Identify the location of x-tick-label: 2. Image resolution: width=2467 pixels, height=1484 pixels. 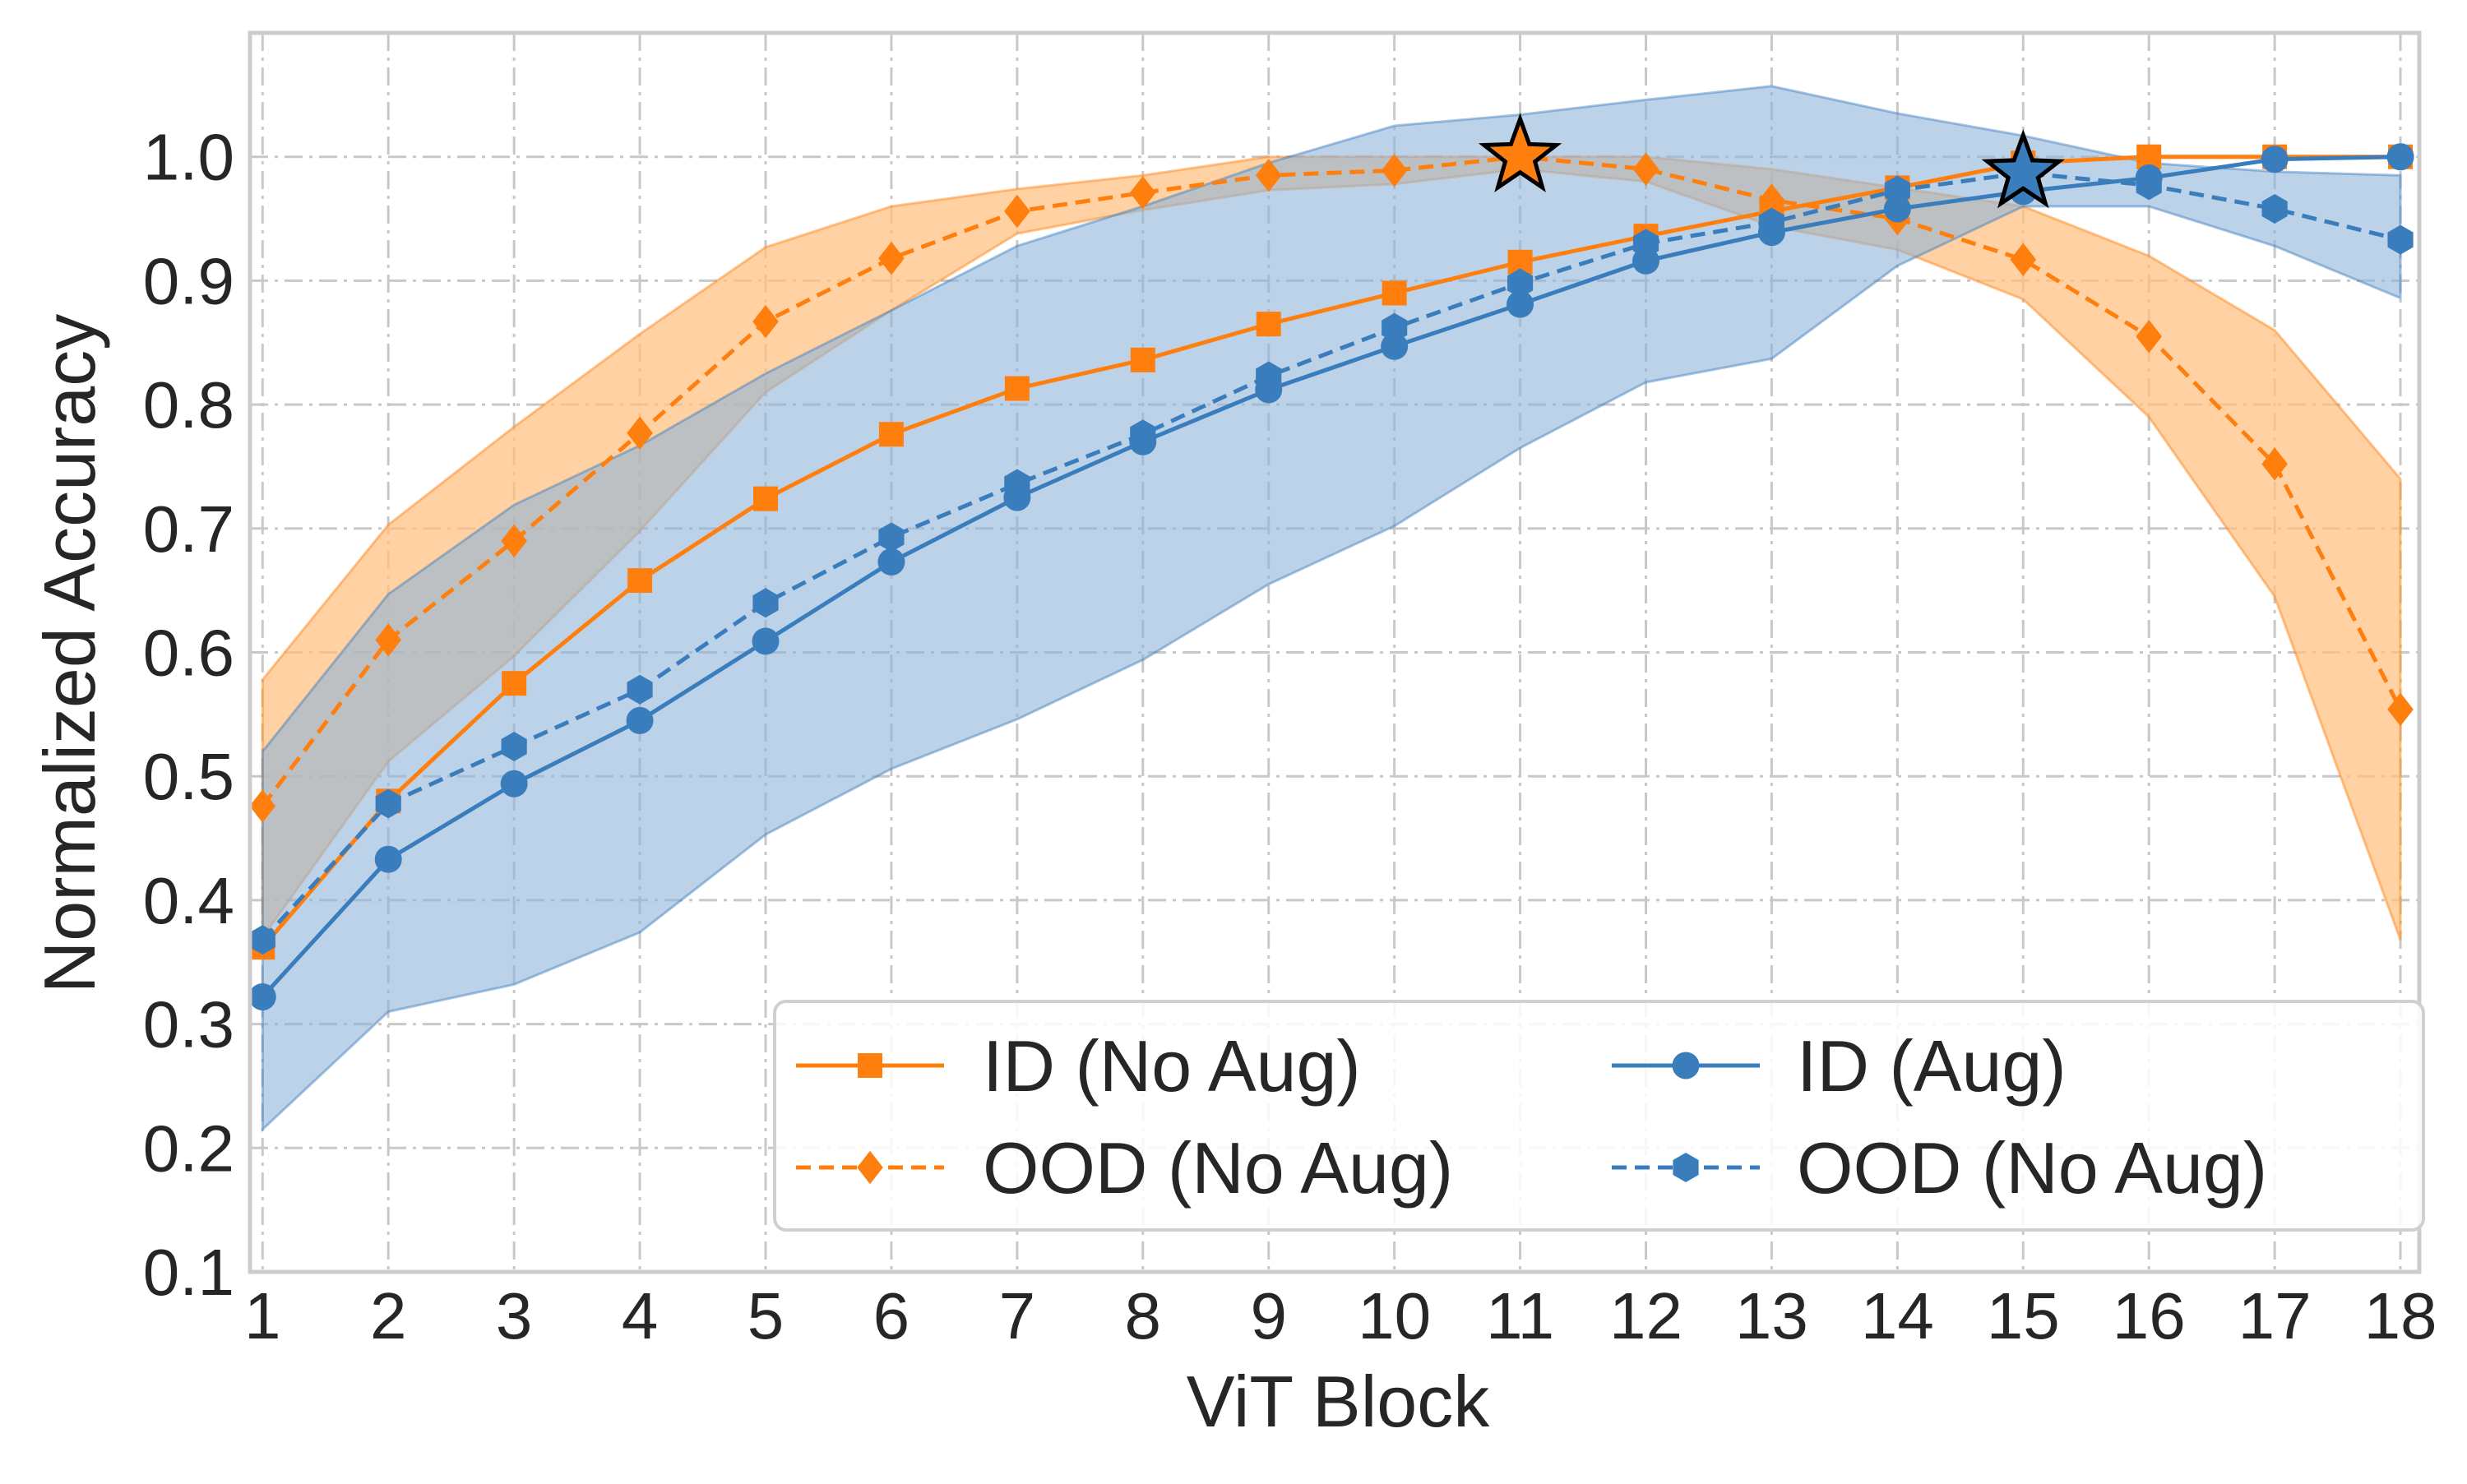
(388, 1315).